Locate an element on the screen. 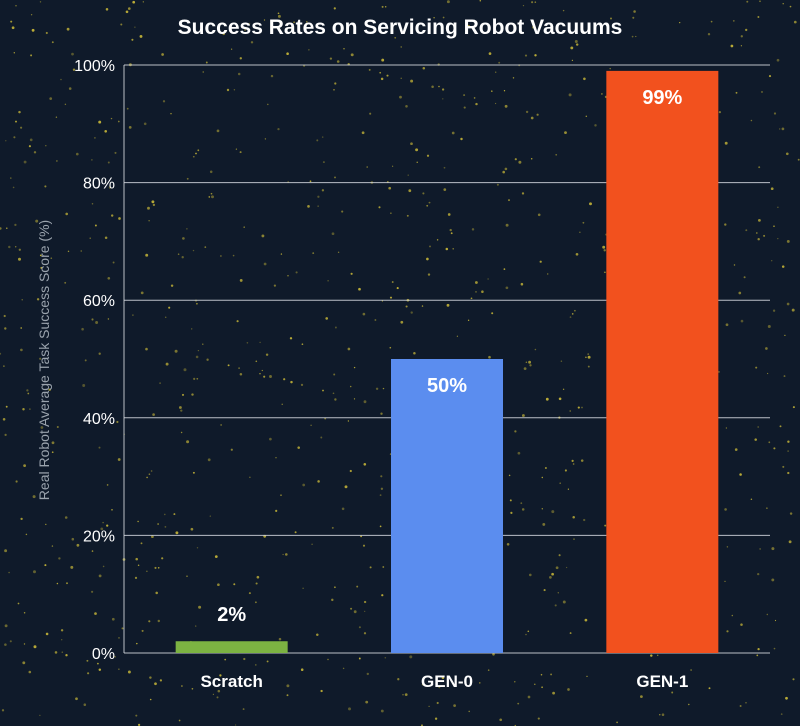  y-tick-label: 100% is located at coordinates (94, 66).